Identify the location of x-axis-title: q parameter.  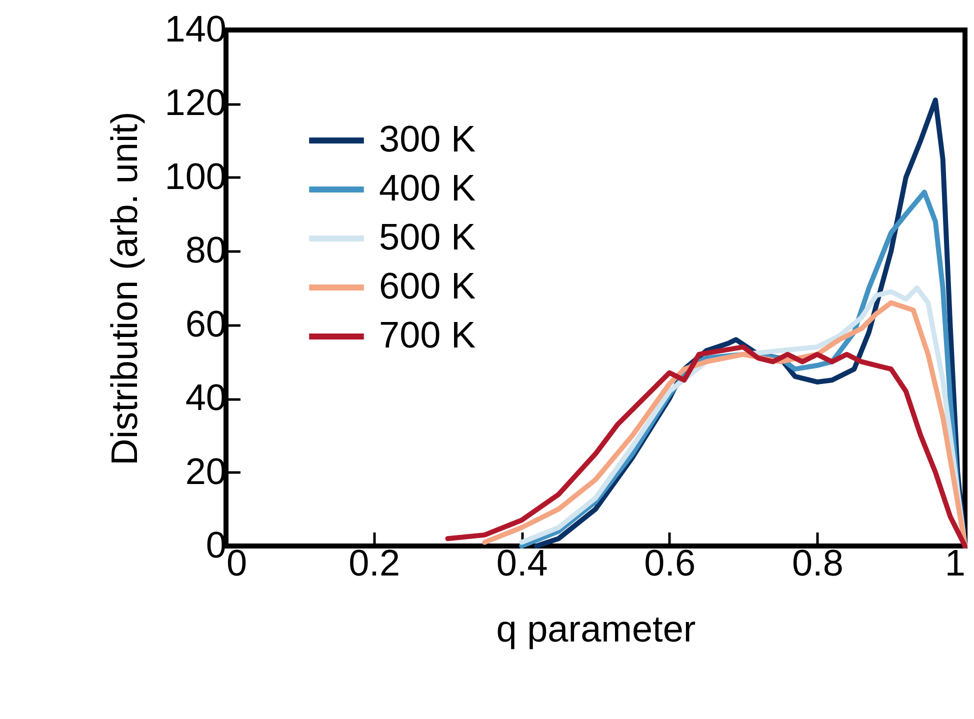
(596, 629).